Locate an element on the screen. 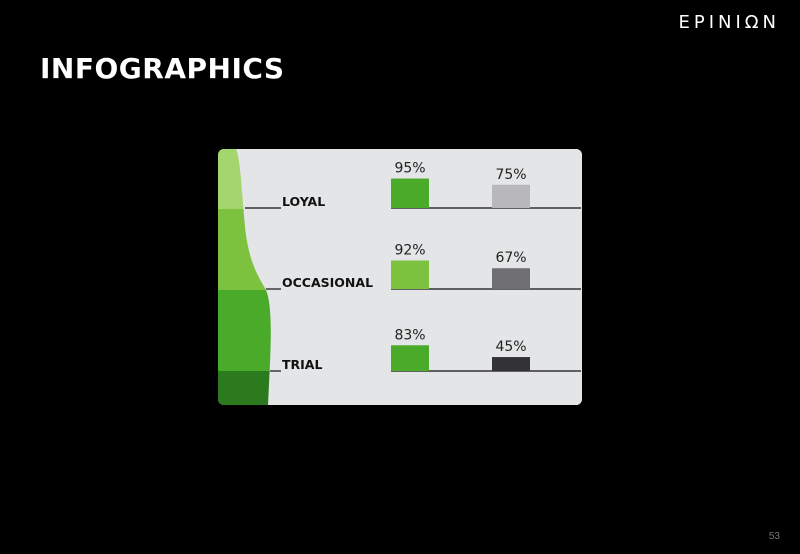 The image size is (800, 554). value-label-occasional-series1: 92% is located at coordinates (409, 250).